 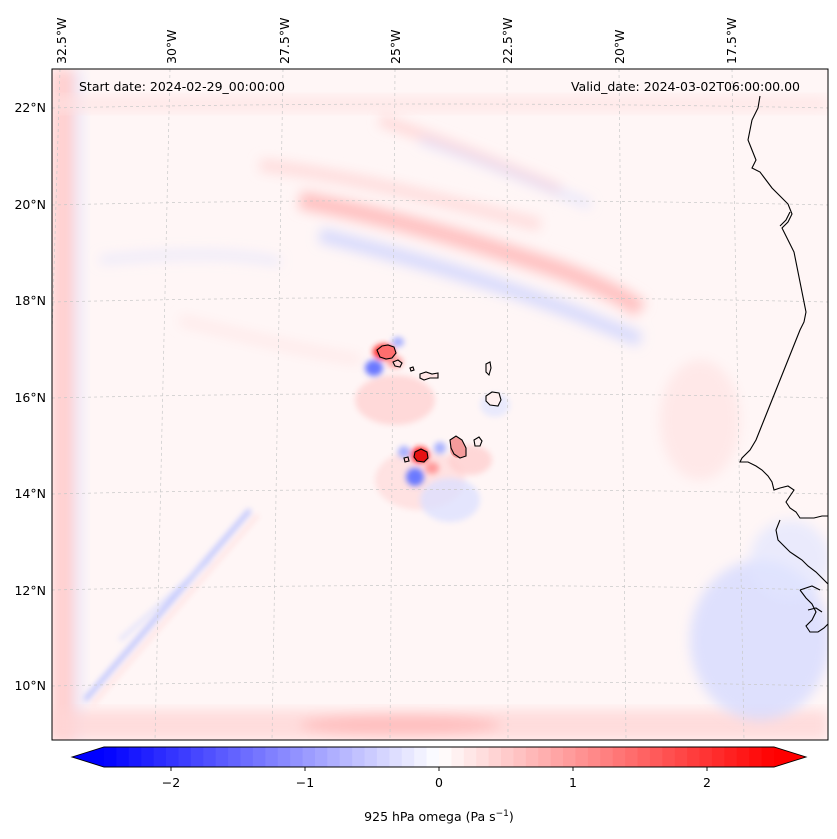 What do you see at coordinates (395, 46) in the screenshot?
I see `lon-label-25w: 25°W` at bounding box center [395, 46].